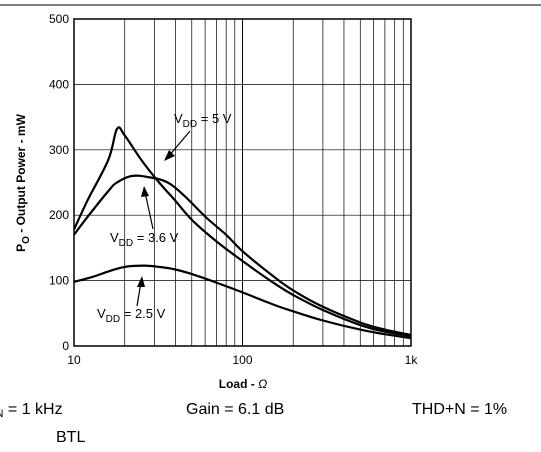 Image resolution: width=541 pixels, height=452 pixels. Describe the element at coordinates (203, 120) in the screenshot. I see `svg-text: VDD = 5 V` at that location.